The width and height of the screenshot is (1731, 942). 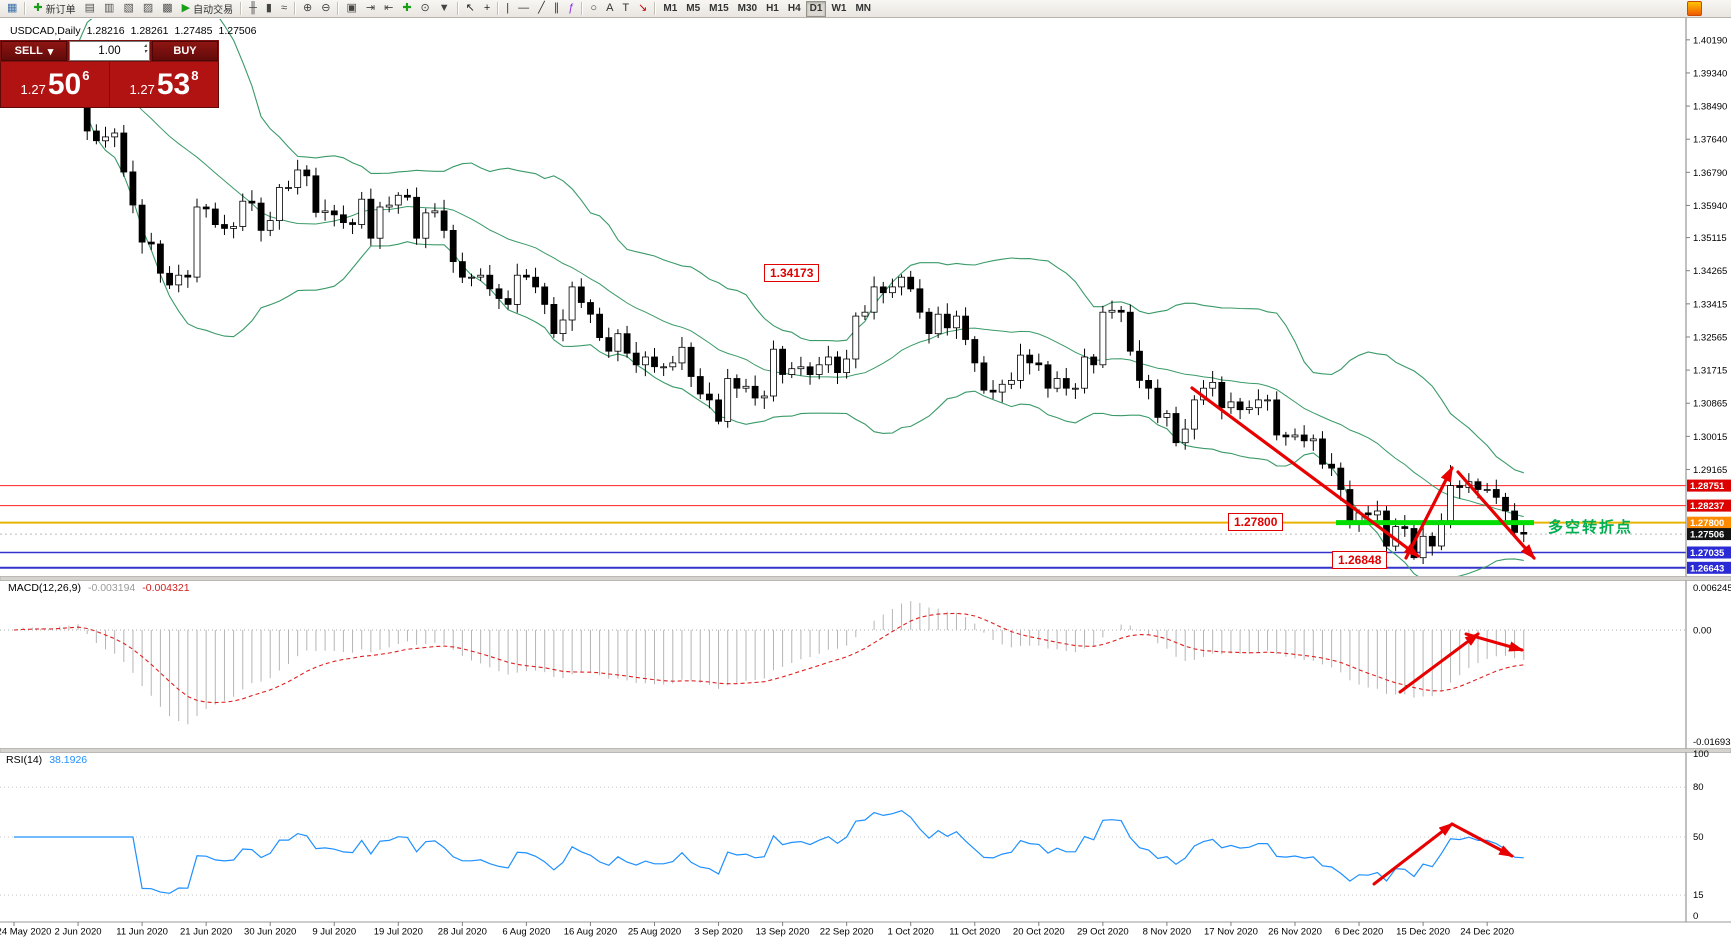 I want to click on svg-text: 21 Jun 2020, so click(x=206, y=932).